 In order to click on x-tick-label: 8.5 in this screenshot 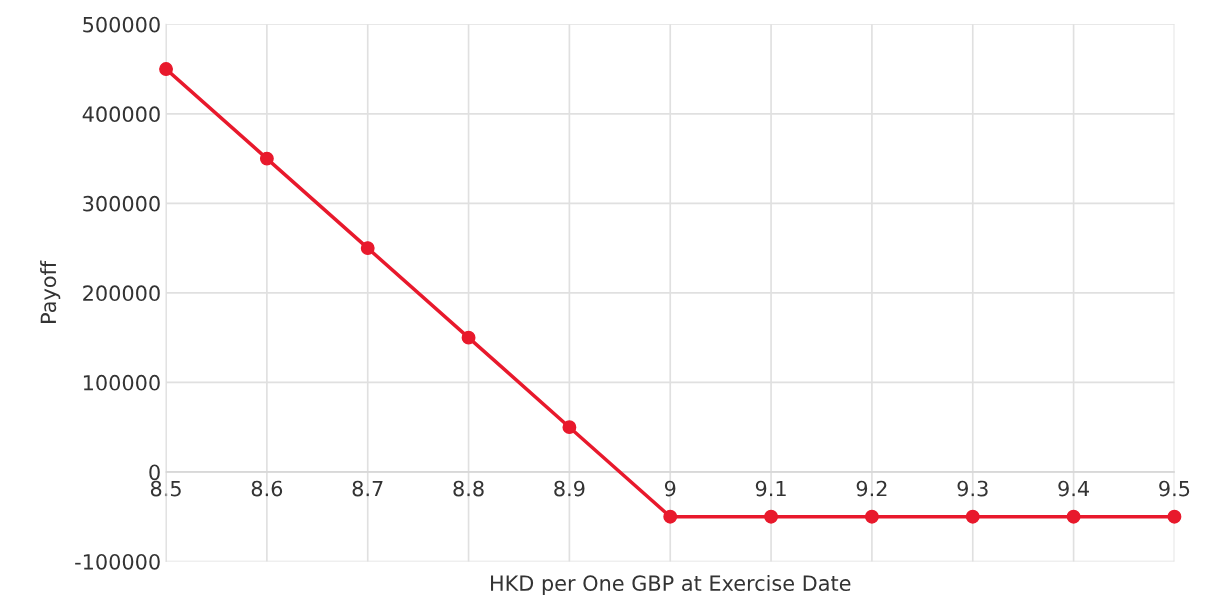, I will do `click(165, 488)`.